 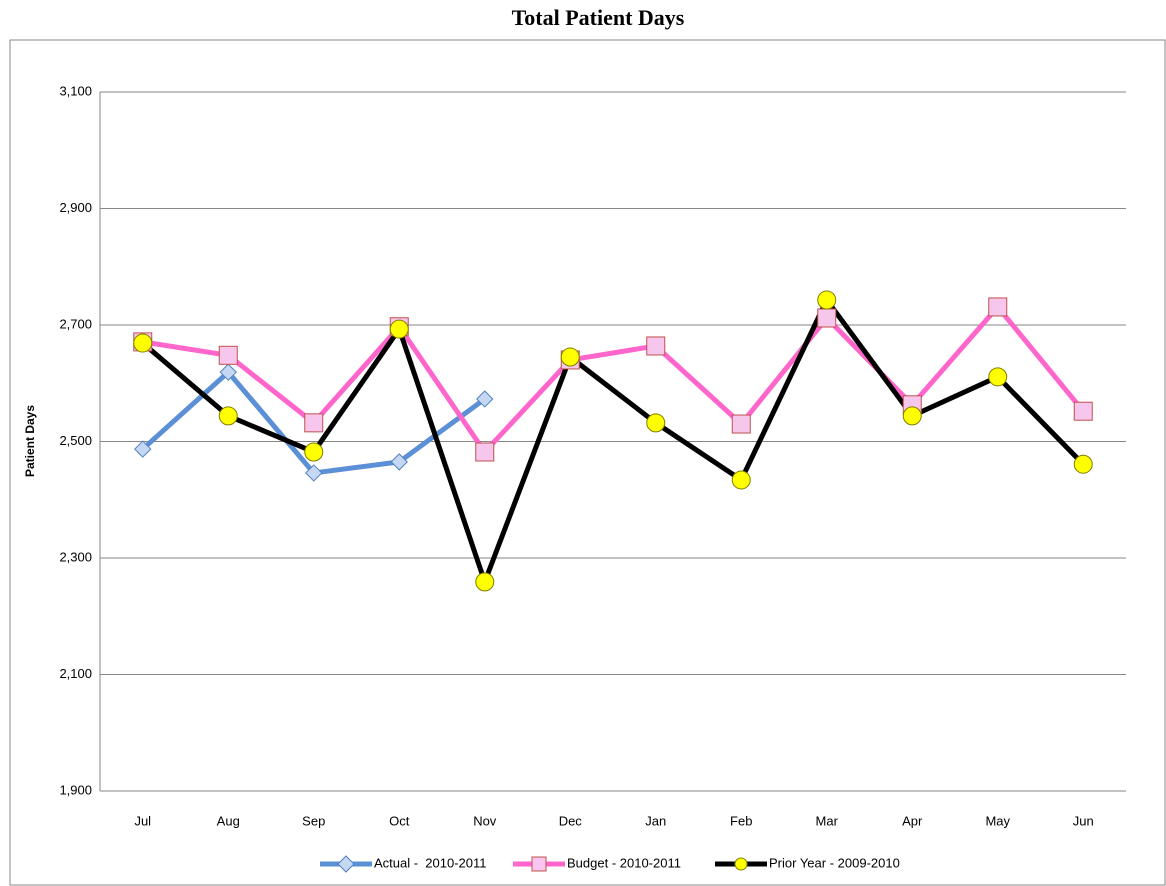 What do you see at coordinates (30, 441) in the screenshot?
I see `y-axis-label: Patient Days` at bounding box center [30, 441].